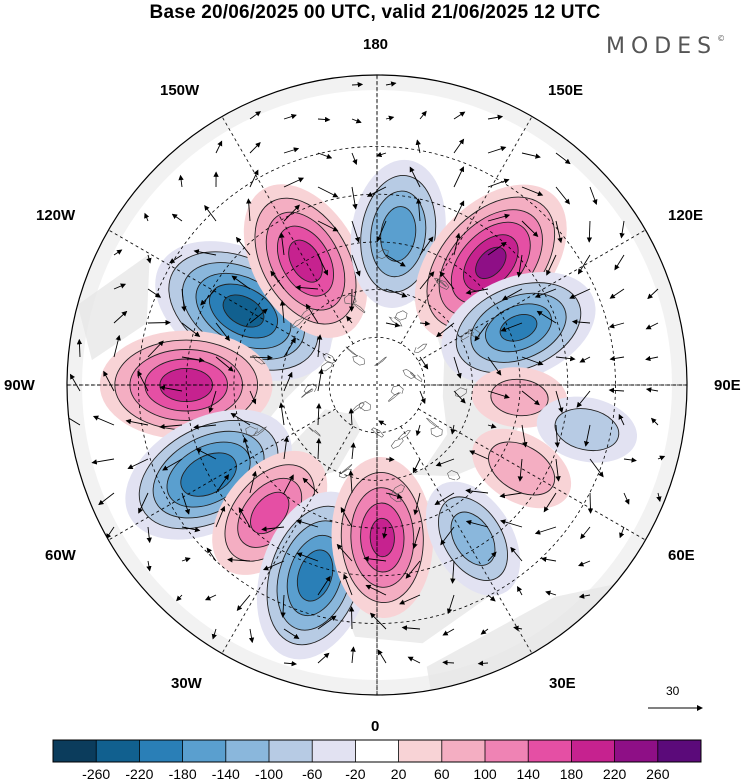 The width and height of the screenshot is (750, 783). Describe the element at coordinates (528, 774) in the screenshot. I see `colorbar-tick-label: 140` at that location.